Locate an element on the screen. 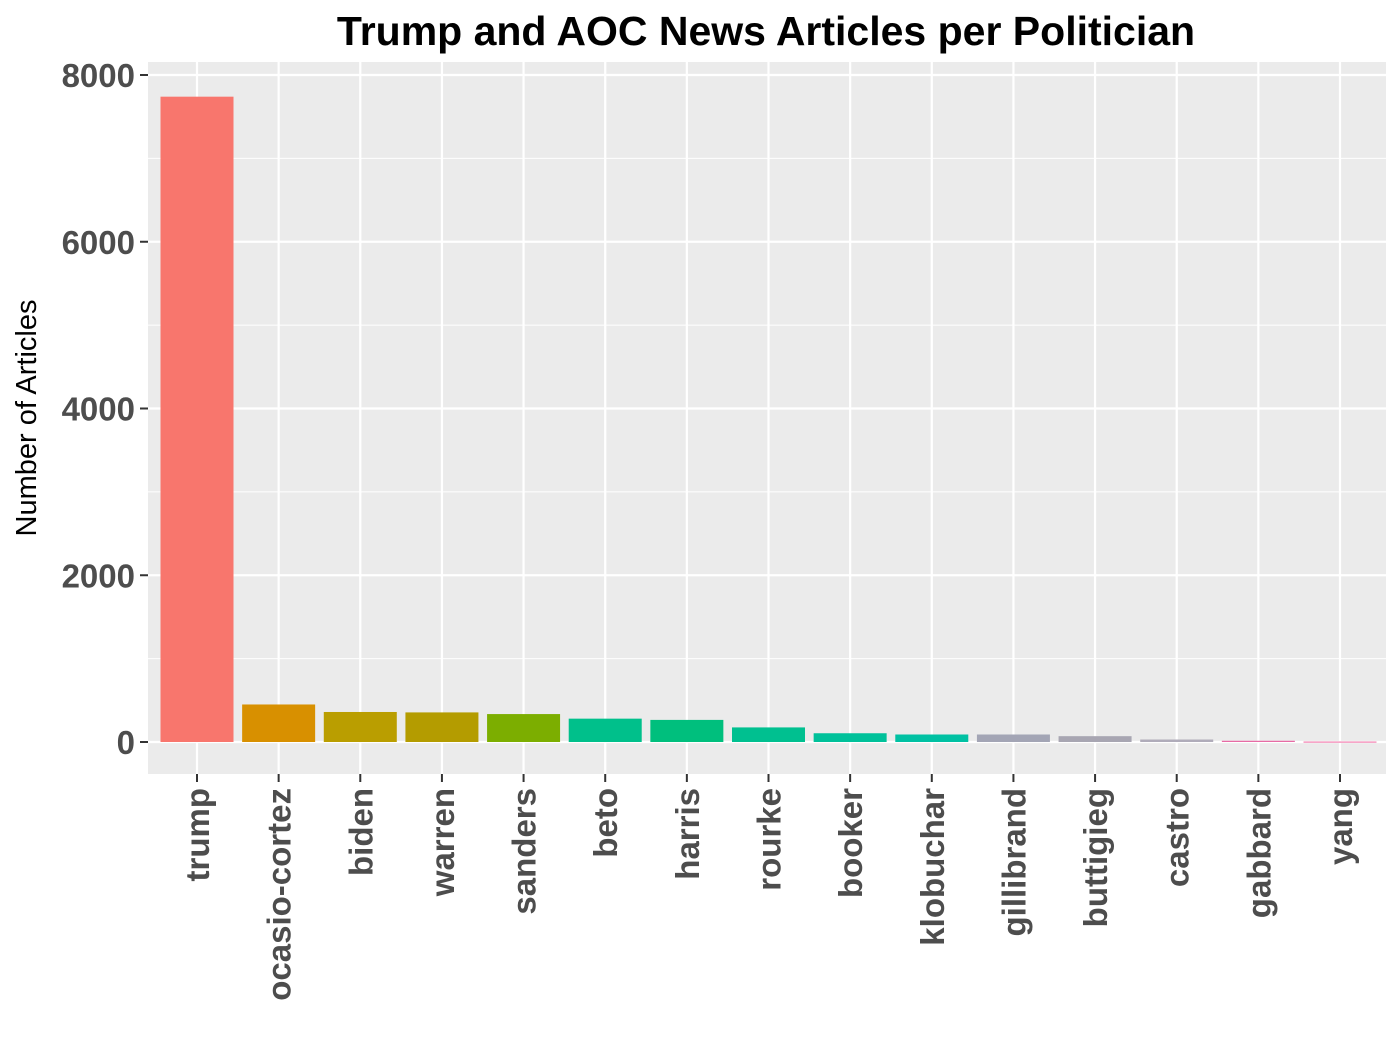 The width and height of the screenshot is (1400, 1050). x-tick-label: booker is located at coordinates (850, 843).